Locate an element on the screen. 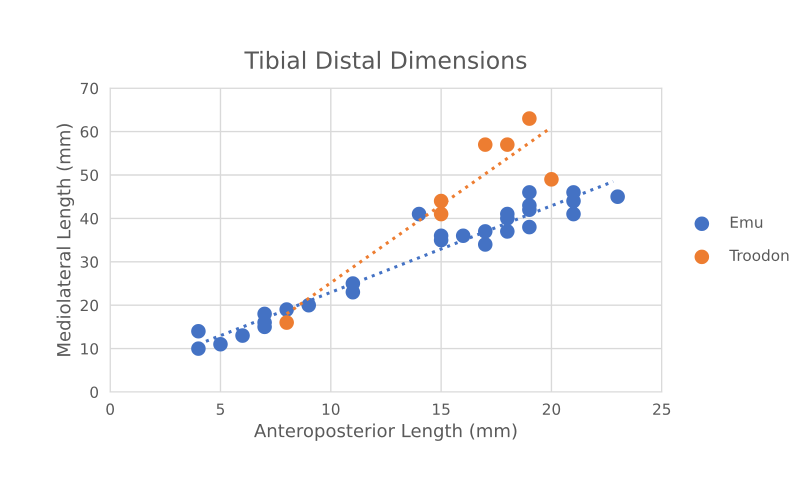 The height and width of the screenshot is (490, 810). x-tick-label: 20 is located at coordinates (551, 409).